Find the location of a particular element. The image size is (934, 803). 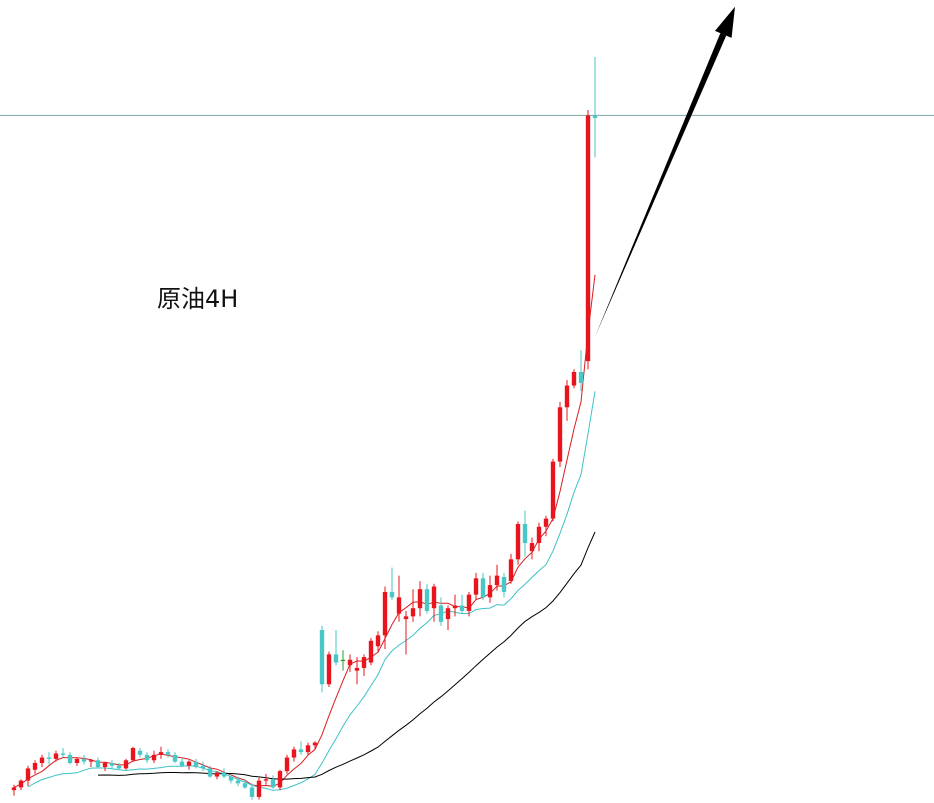

arrow-head is located at coordinates (724, 22).